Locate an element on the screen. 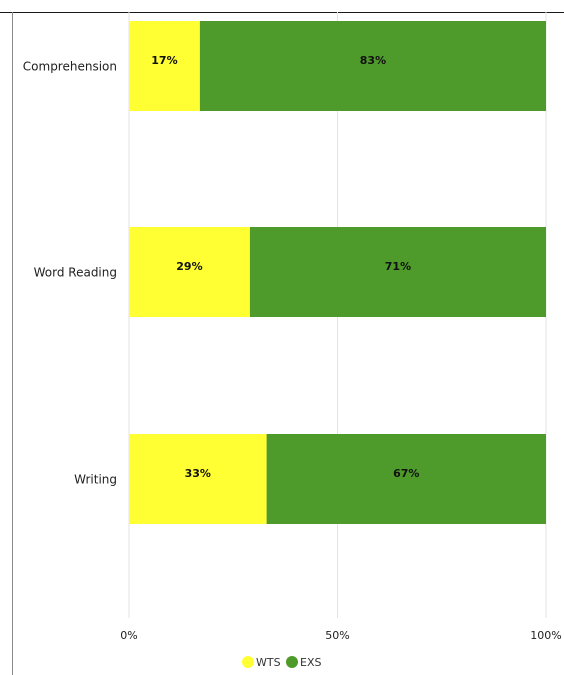 This screenshot has height=675, width=564. legend-label-wts: WTS is located at coordinates (268, 662).